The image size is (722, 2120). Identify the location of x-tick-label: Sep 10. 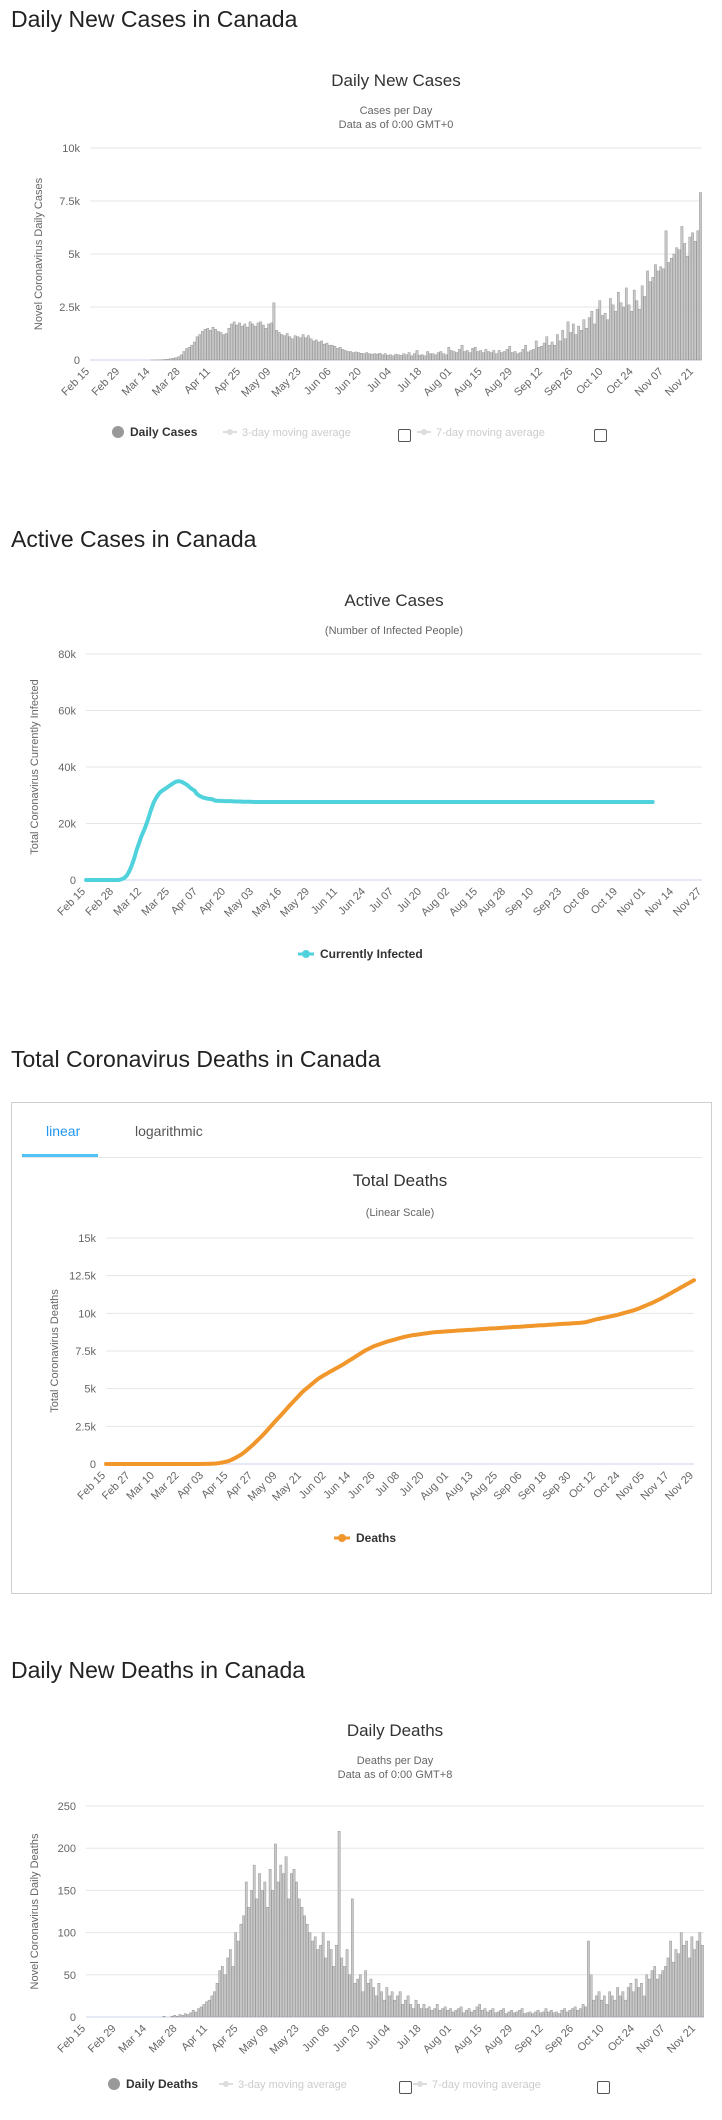
(519, 902).